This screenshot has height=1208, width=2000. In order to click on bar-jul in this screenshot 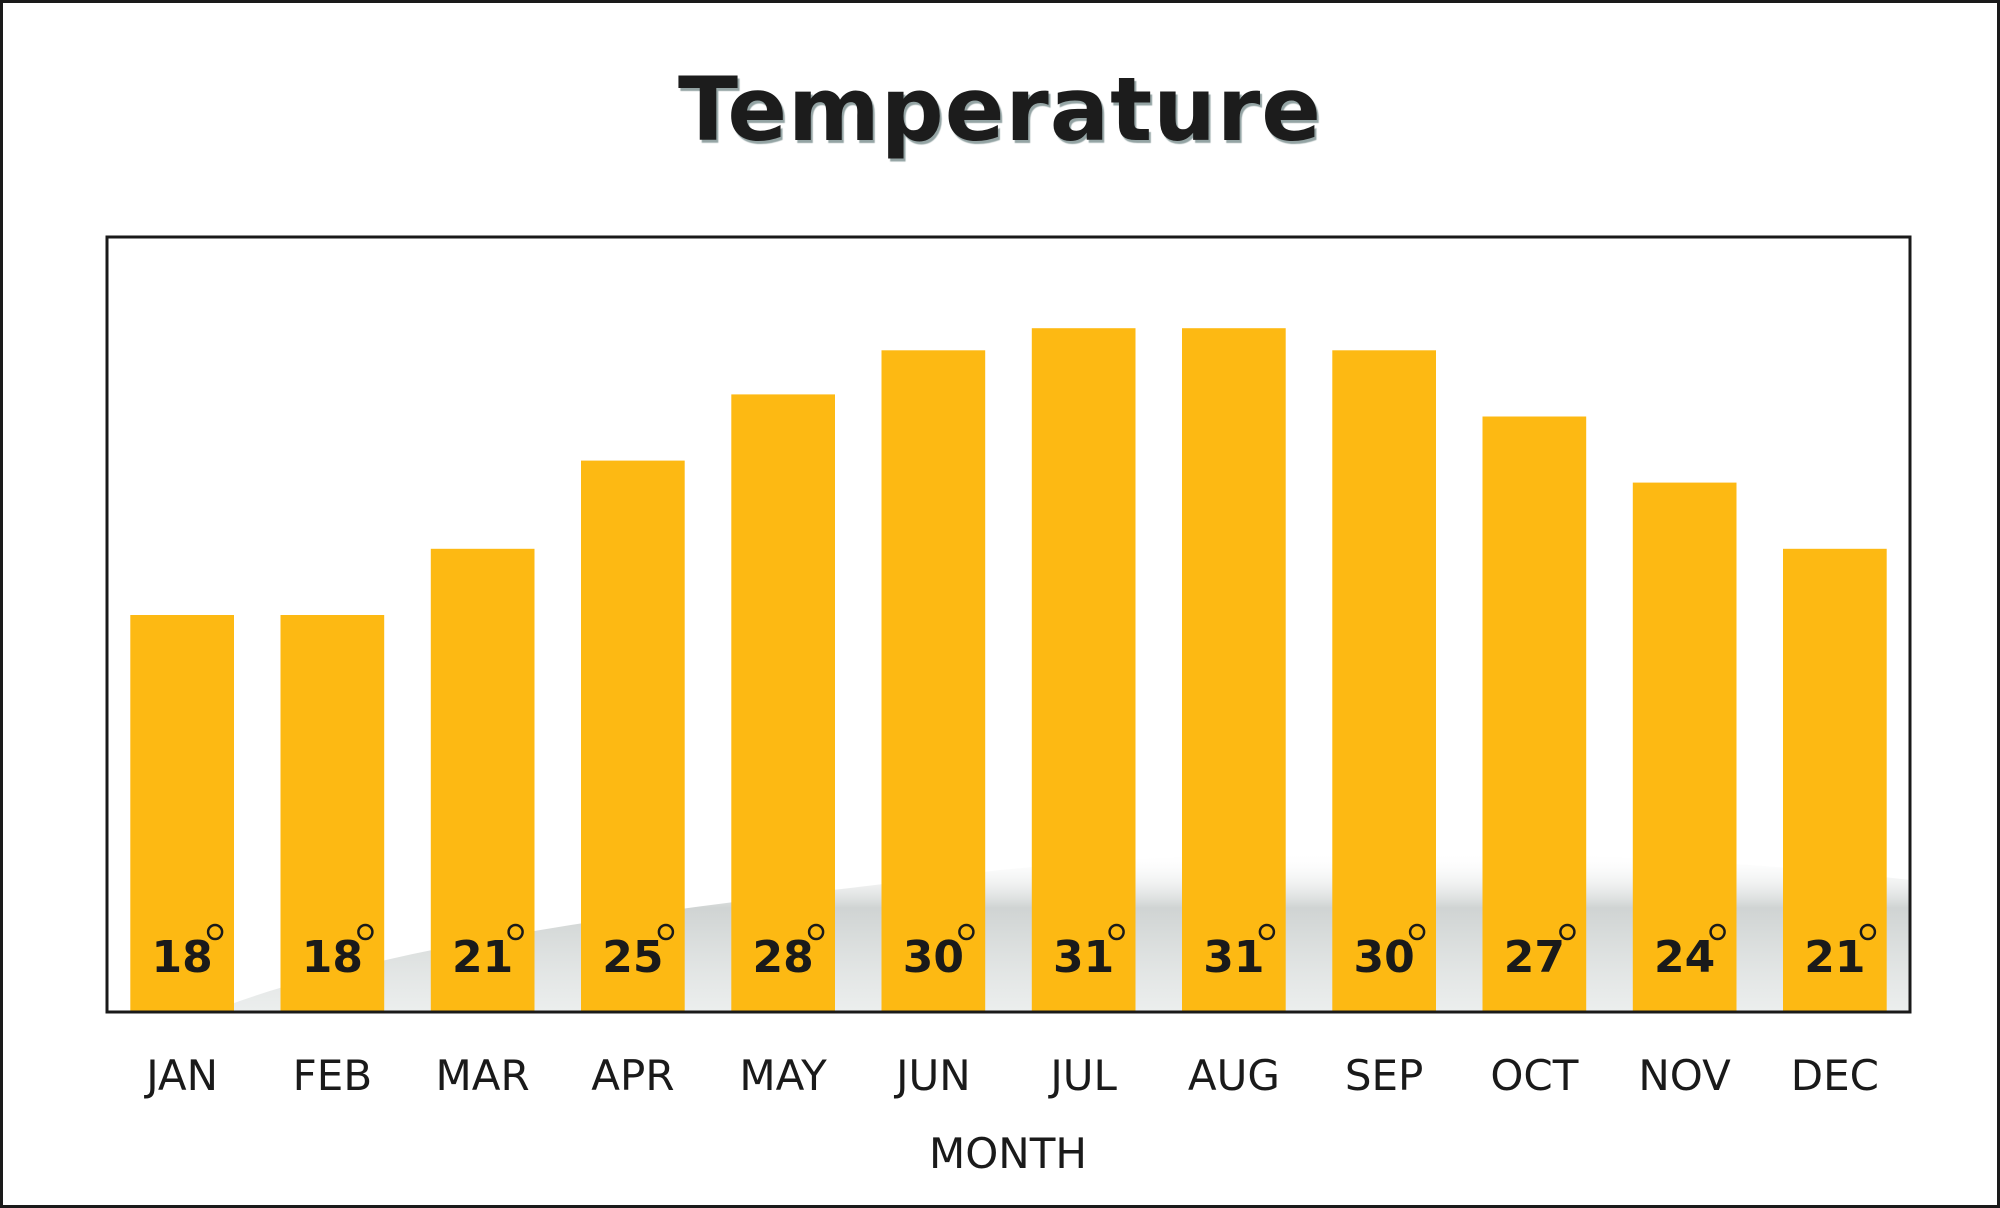, I will do `click(1083, 670)`.